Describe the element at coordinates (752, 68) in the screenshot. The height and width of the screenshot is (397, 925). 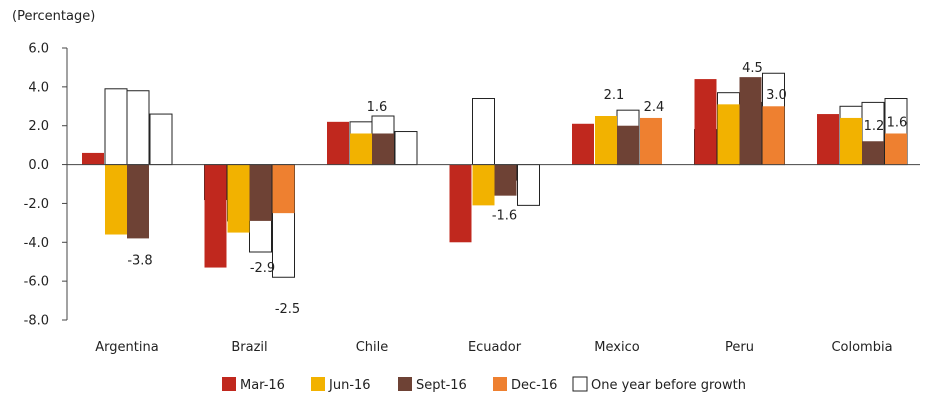
I see `data-label: 4.5` at that location.